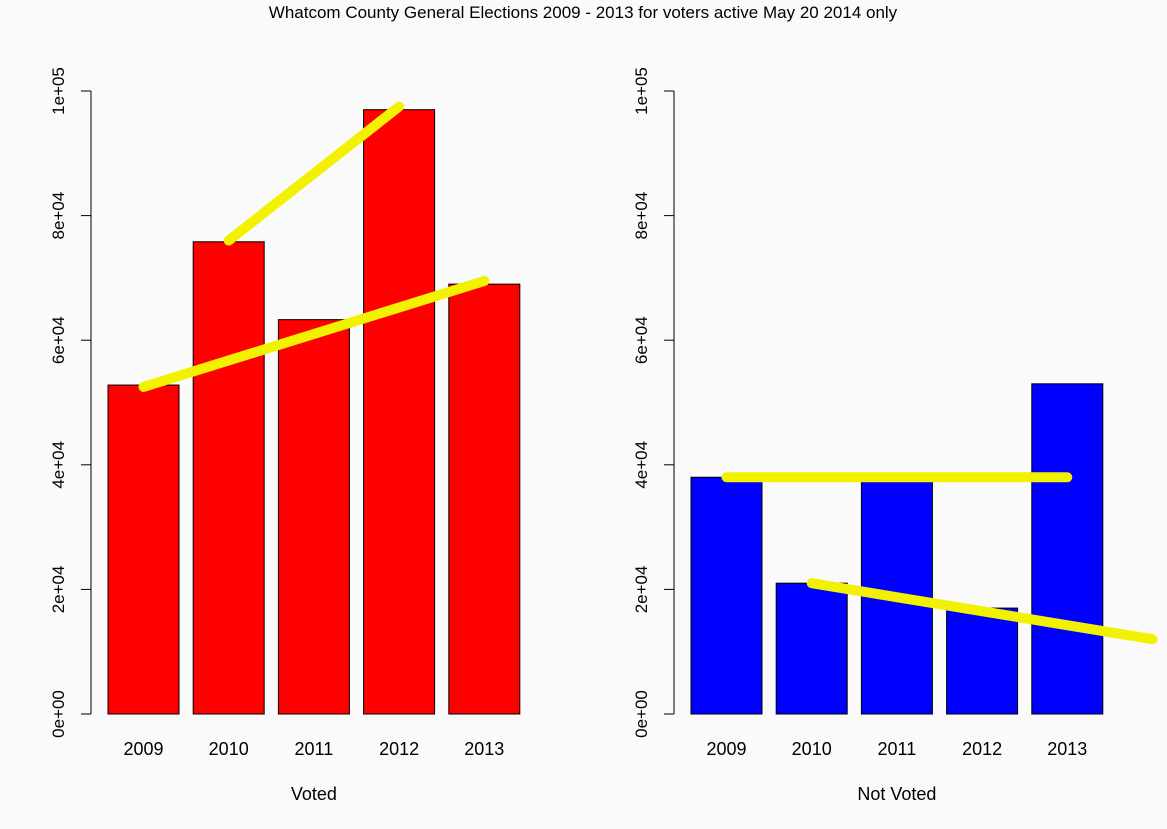  What do you see at coordinates (897, 749) in the screenshot?
I see `not-voted-x-tick-label: 2011` at bounding box center [897, 749].